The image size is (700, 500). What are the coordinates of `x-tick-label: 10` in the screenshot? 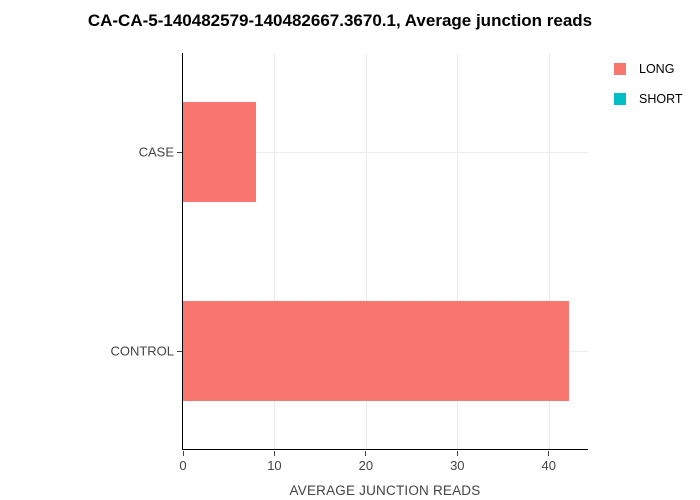 It's located at (274, 465).